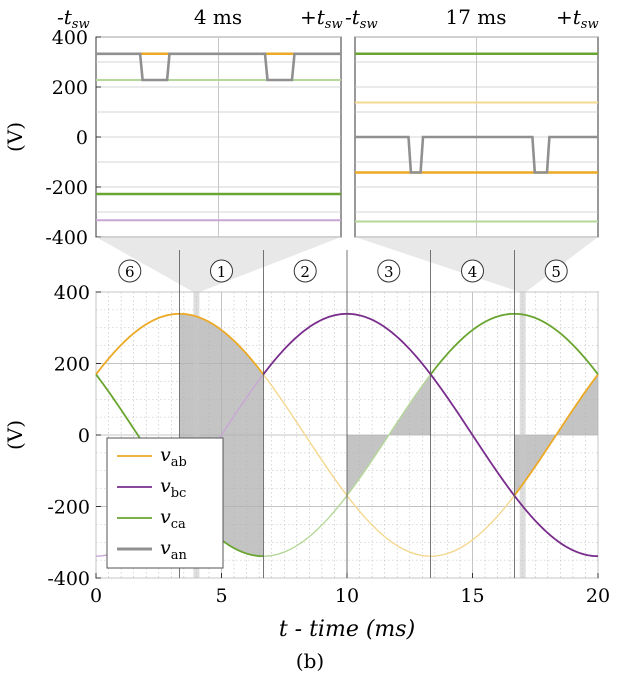 The image size is (619, 680). I want to click on main-x-axis-label: t - time (ms), so click(347, 629).